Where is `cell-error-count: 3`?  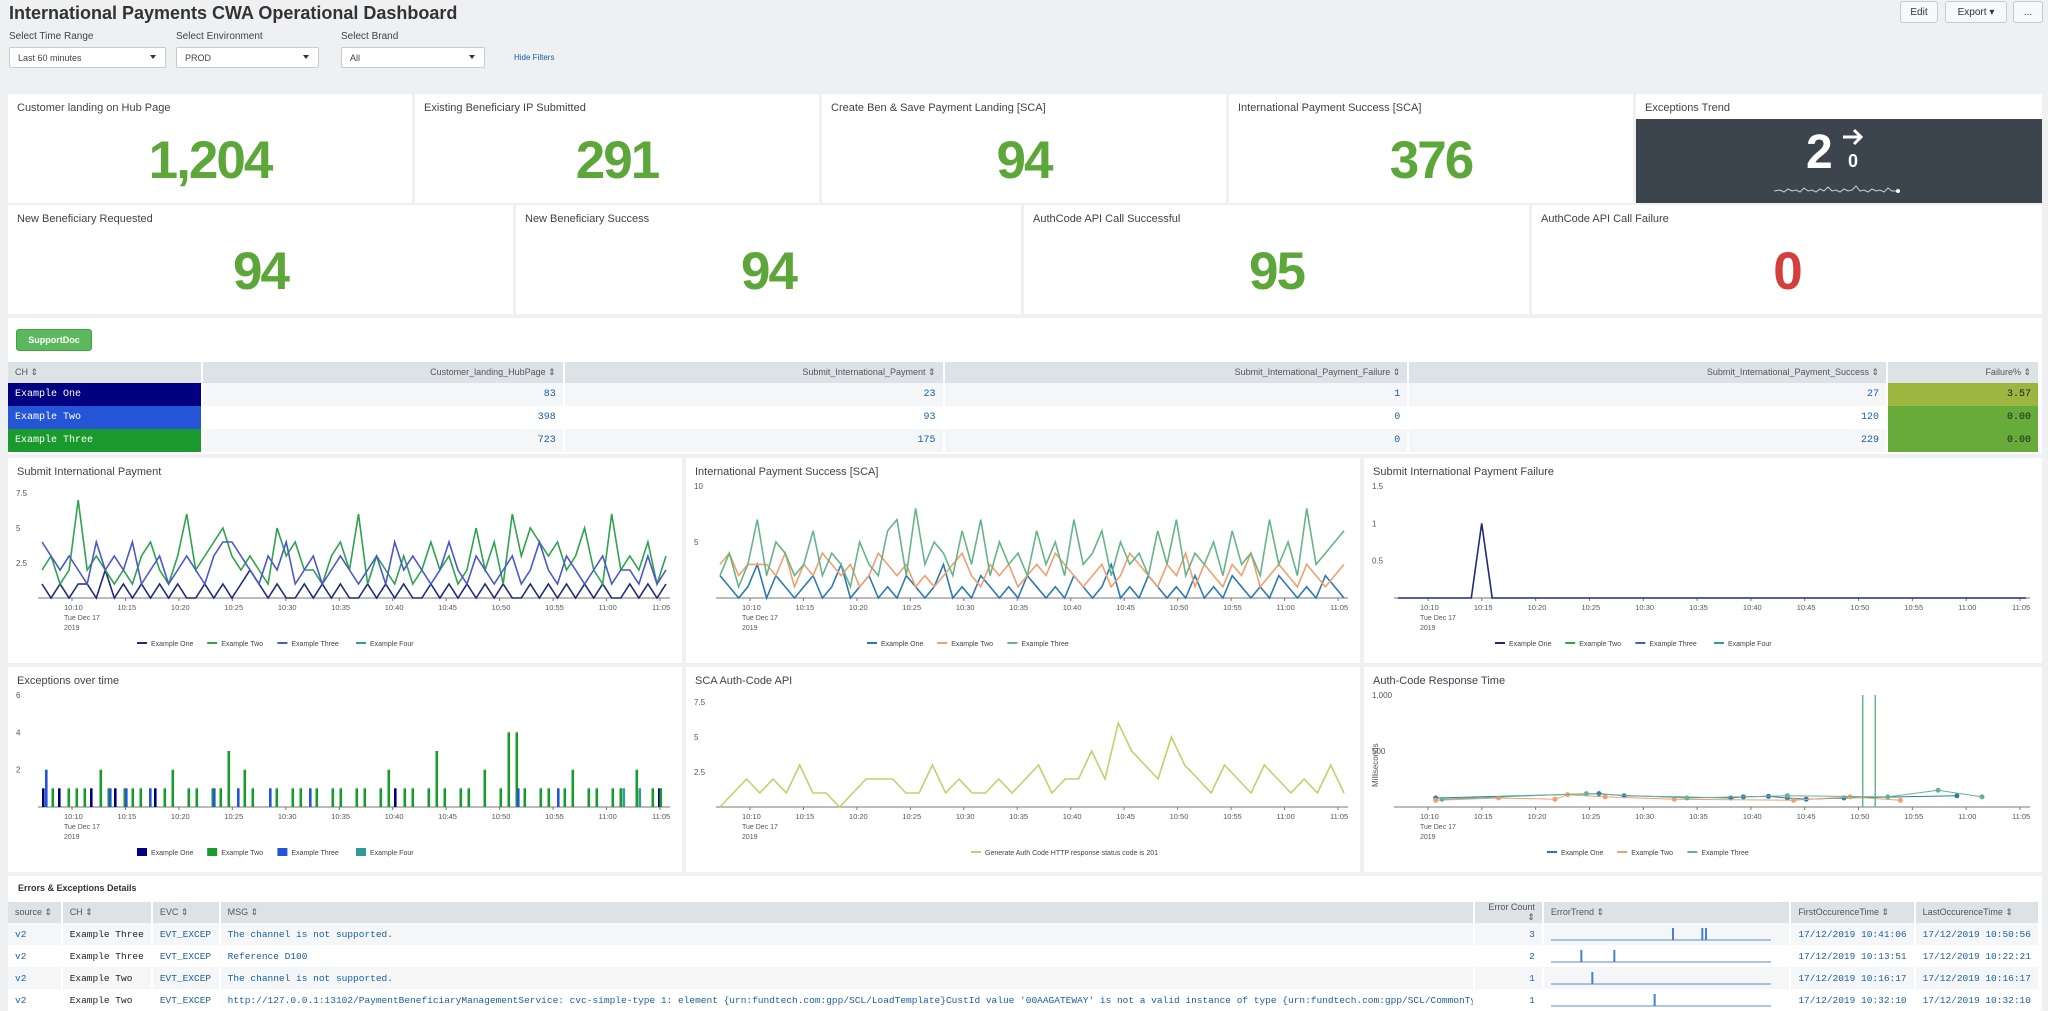
cell-error-count: 3 is located at coordinates (1508, 934).